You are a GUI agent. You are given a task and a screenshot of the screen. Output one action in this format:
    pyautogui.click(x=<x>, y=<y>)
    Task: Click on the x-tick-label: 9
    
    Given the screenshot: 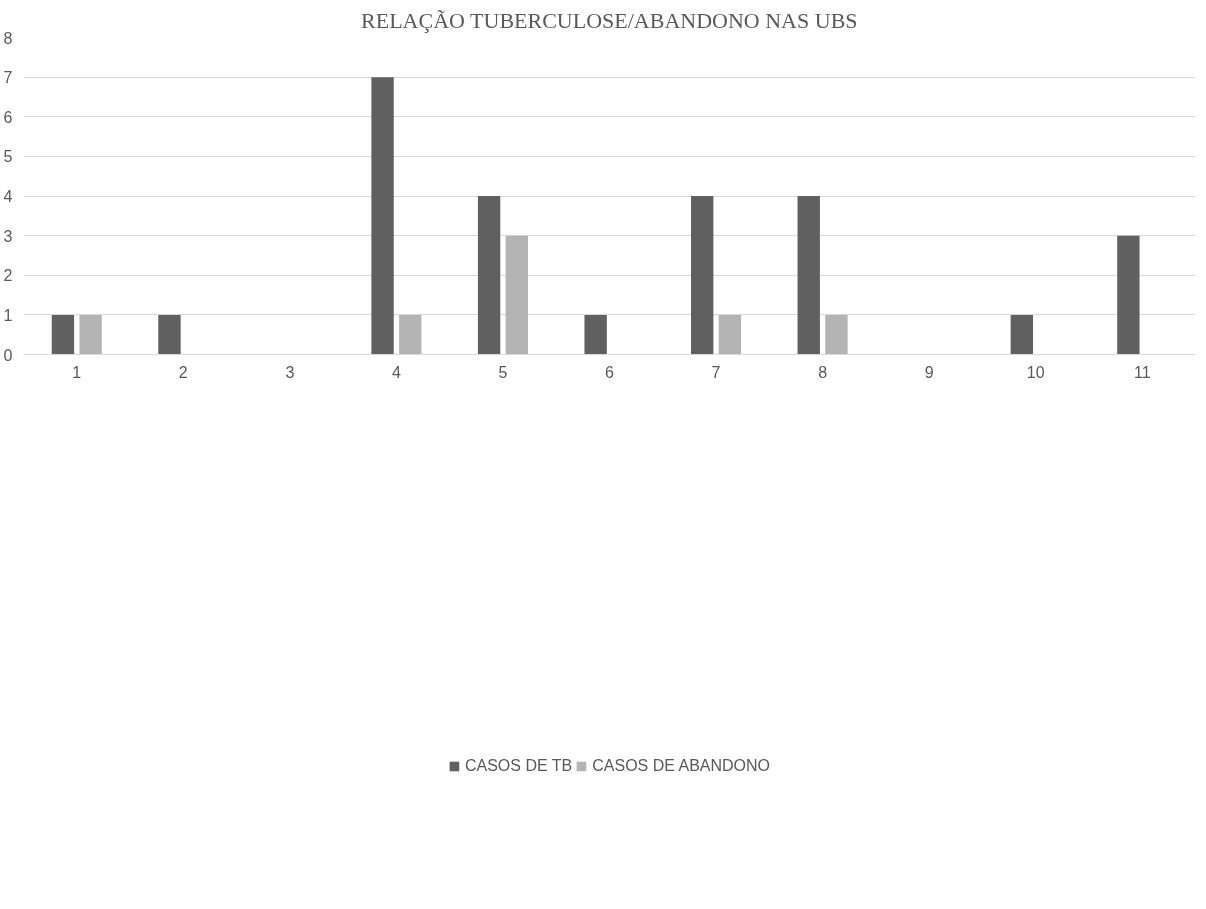 What is the action you would take?
    pyautogui.click(x=929, y=372)
    